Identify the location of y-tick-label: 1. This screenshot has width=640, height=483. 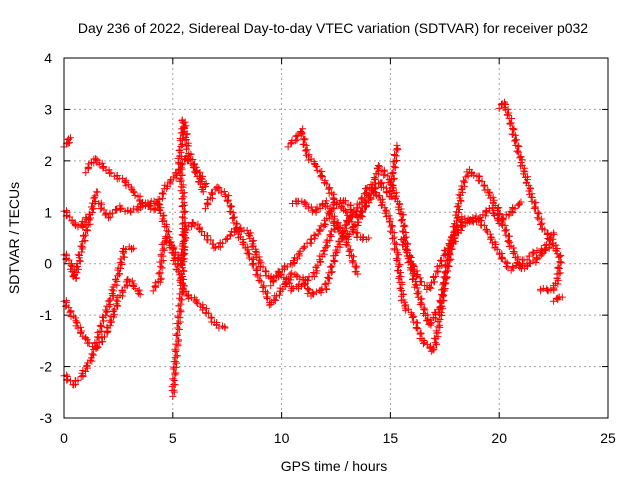
(48, 212).